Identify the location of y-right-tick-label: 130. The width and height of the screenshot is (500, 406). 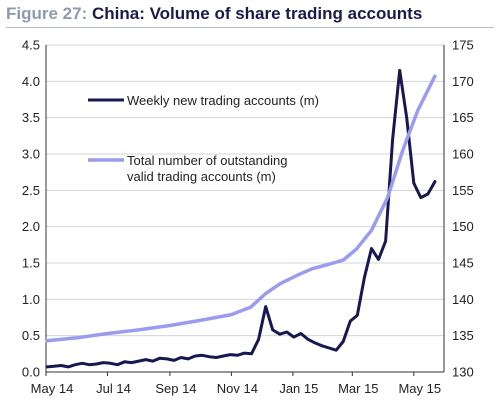
(463, 372).